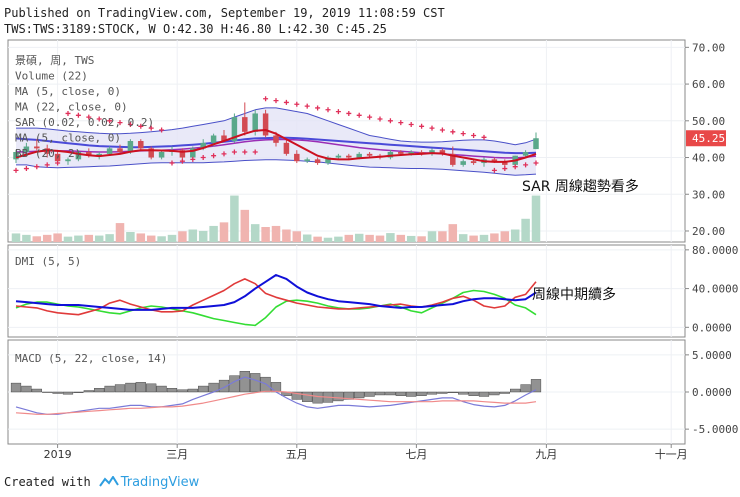 Image resolution: width=740 pixels, height=497 pixels. I want to click on price-legend-item: MA (22, close, 0), so click(71, 107).